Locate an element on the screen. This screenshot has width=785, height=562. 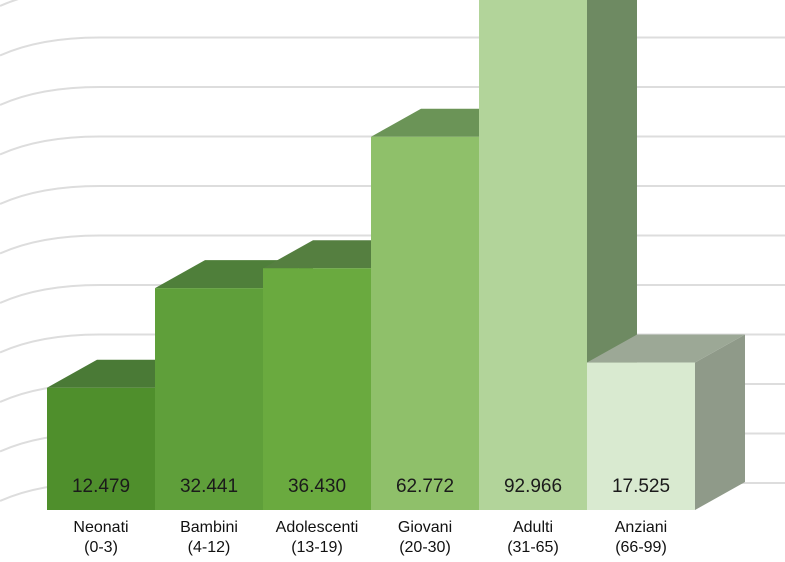
category-label: Adolescenti is located at coordinates (317, 527).